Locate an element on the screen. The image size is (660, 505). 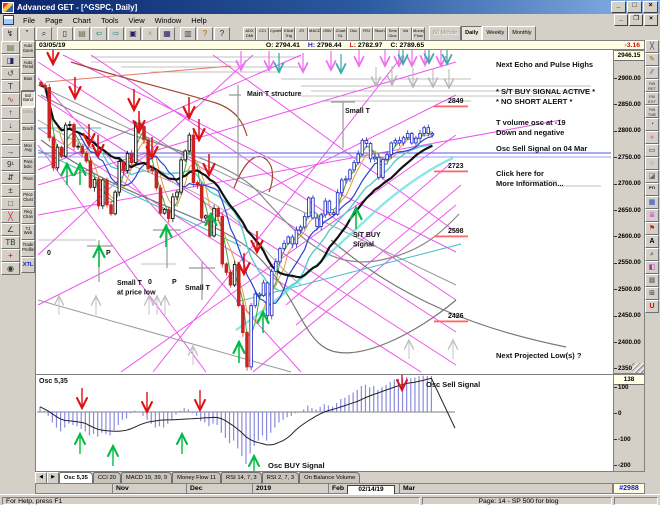
fib-time-button: FIB TME is located at coordinates (652, 111).